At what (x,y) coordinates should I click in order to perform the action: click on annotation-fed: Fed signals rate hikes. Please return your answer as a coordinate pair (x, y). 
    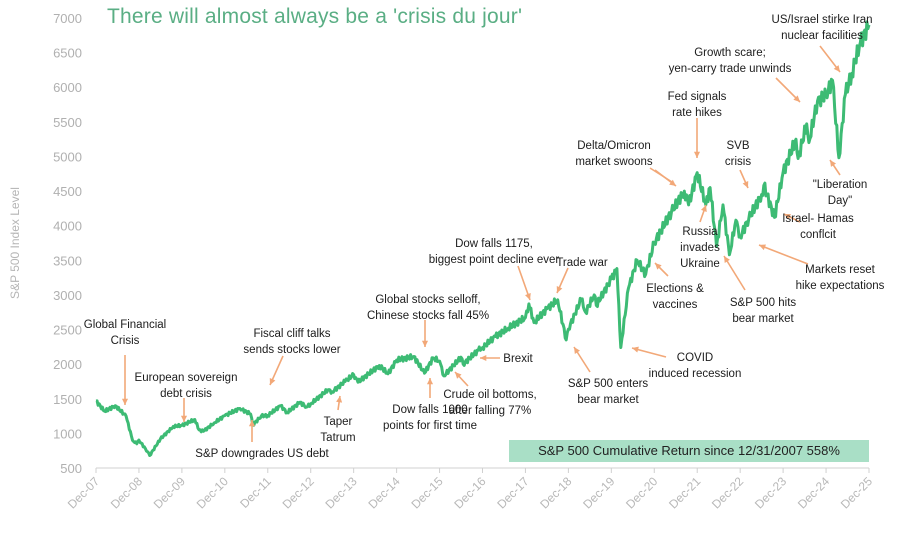
    Looking at the image, I should click on (697, 105).